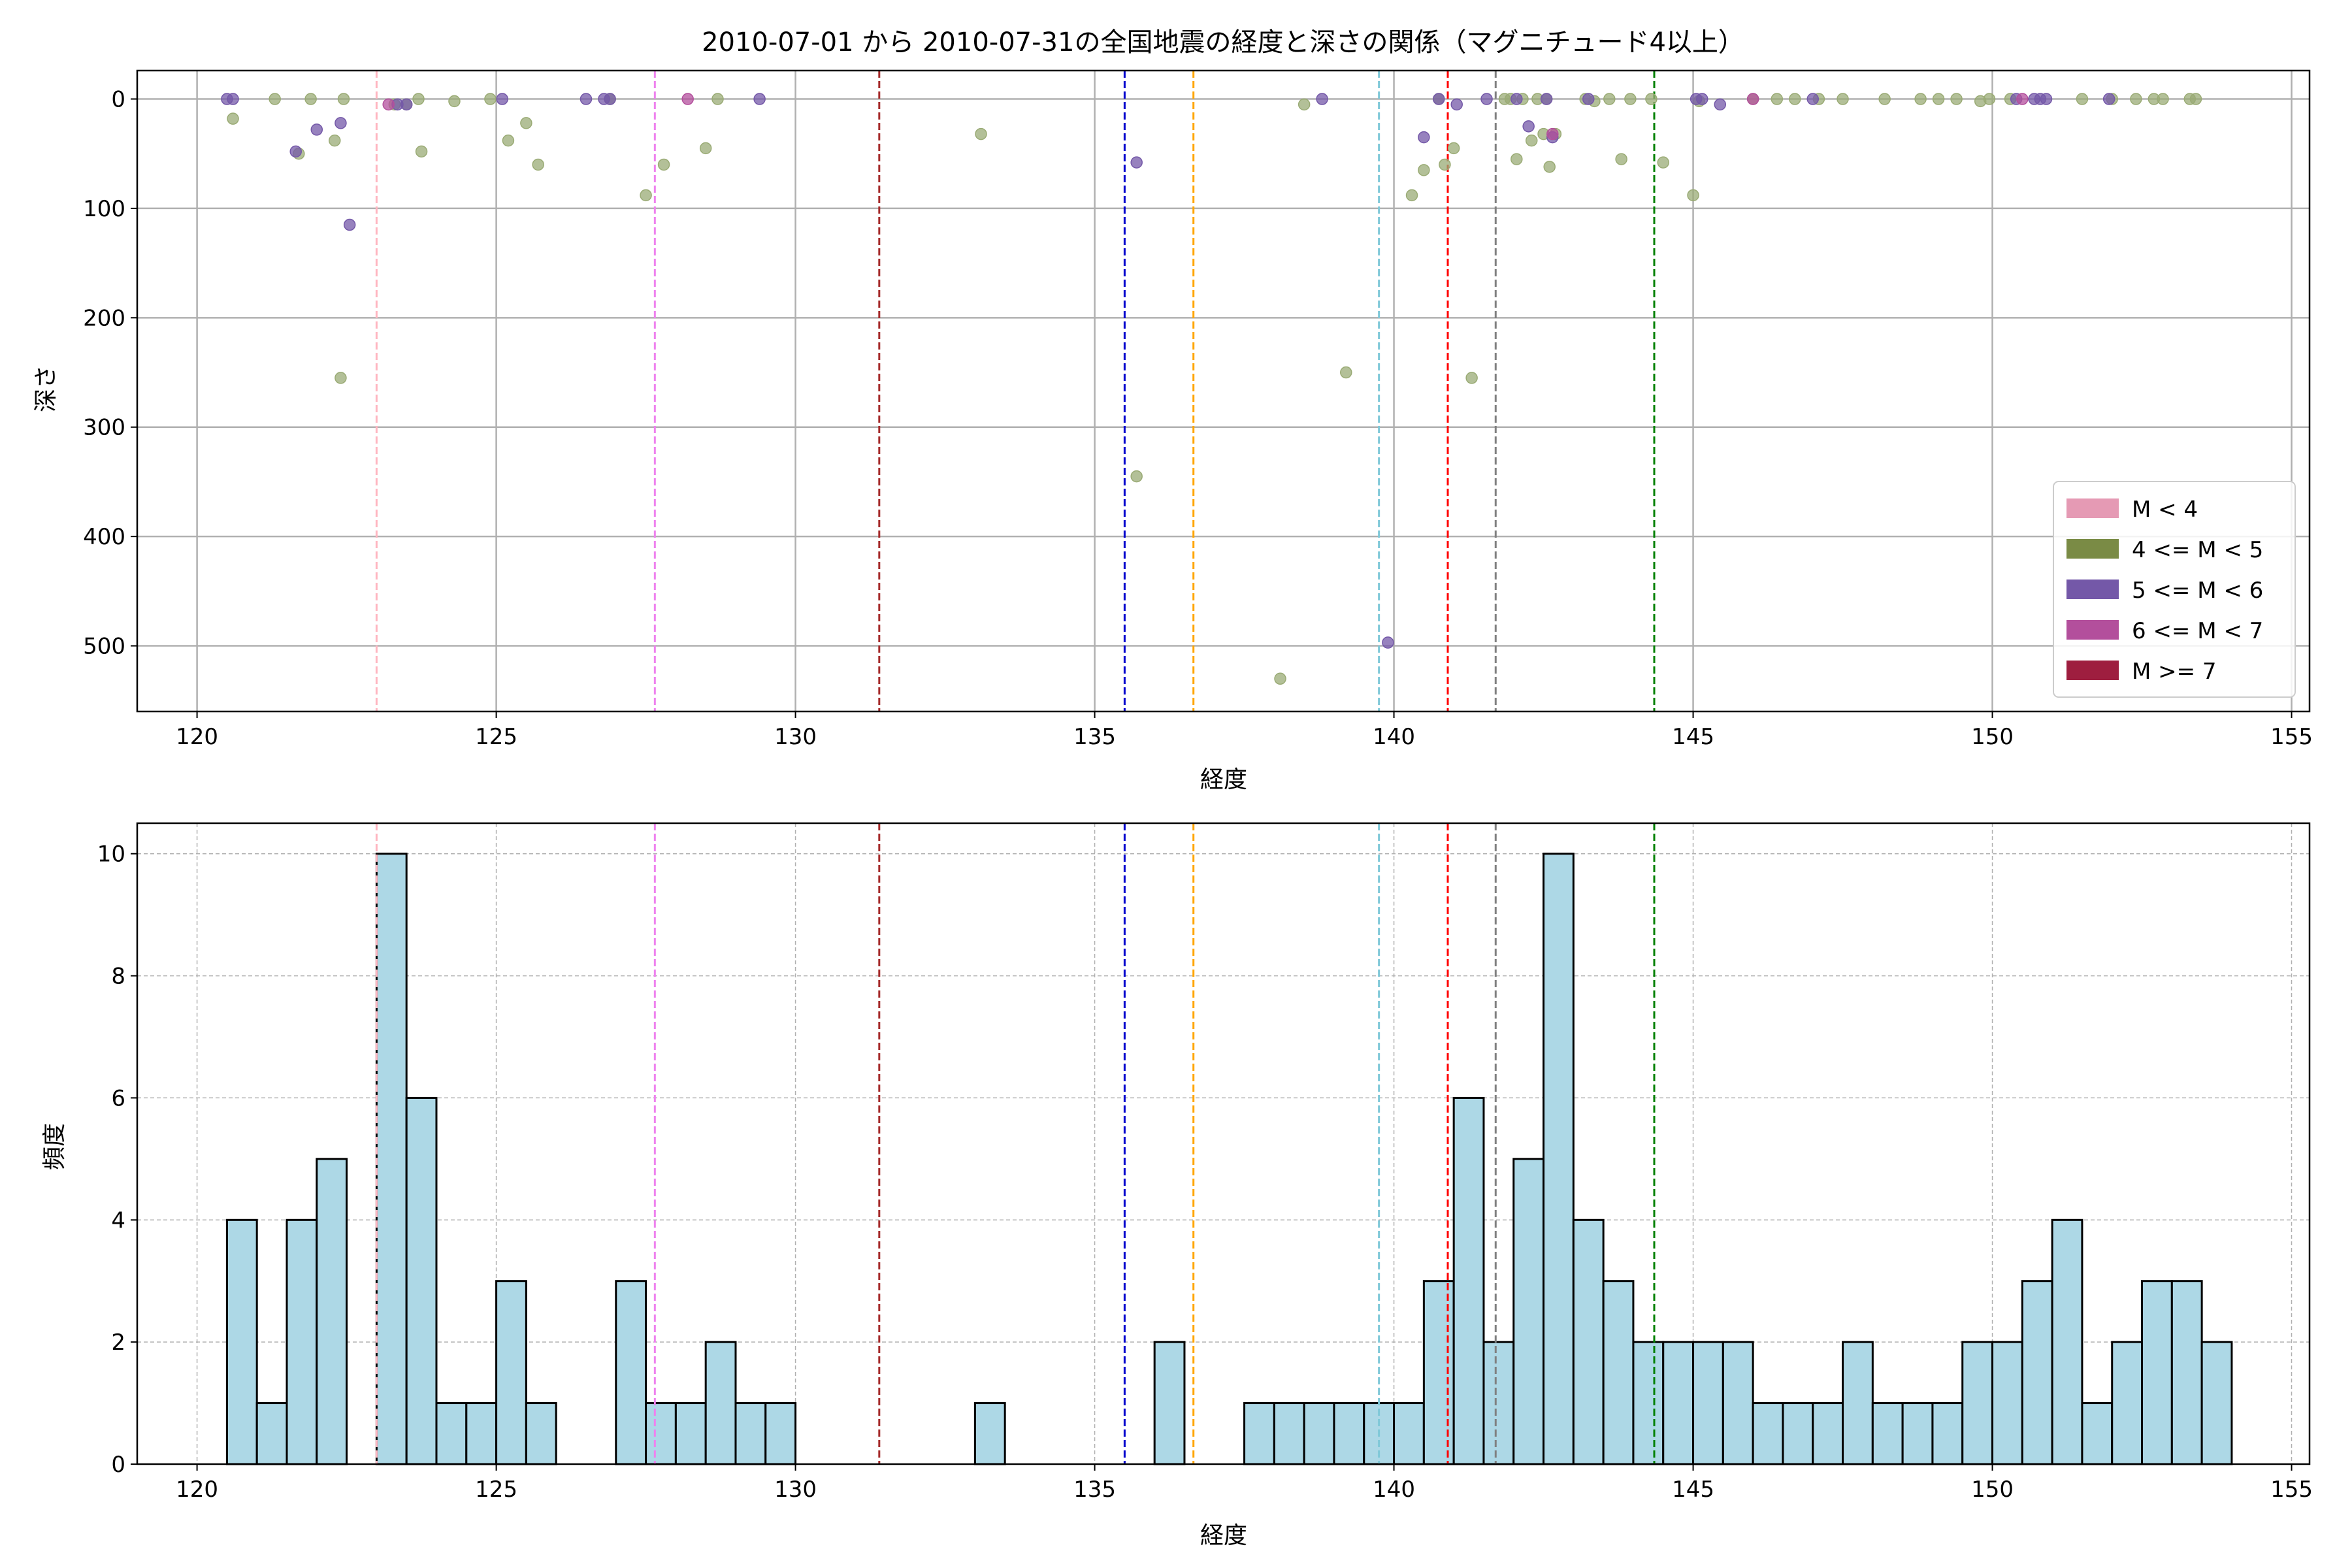 The width and height of the screenshot is (2352, 1568). What do you see at coordinates (1094, 1490) in the screenshot?
I see `histogram-x-tick-label: 135` at bounding box center [1094, 1490].